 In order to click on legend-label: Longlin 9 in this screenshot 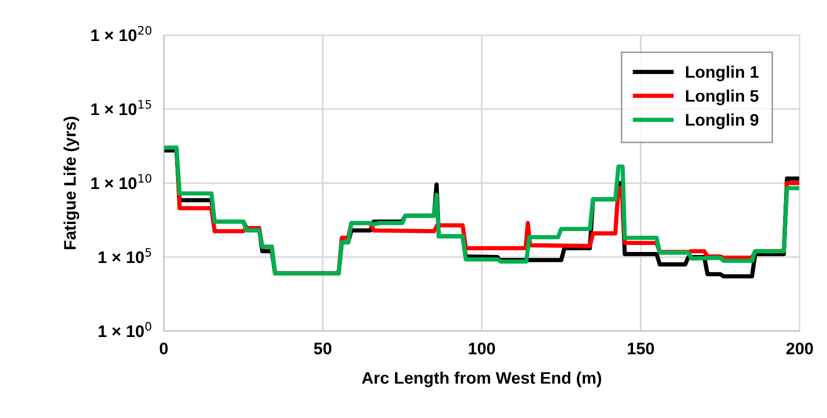, I will do `click(722, 122)`.